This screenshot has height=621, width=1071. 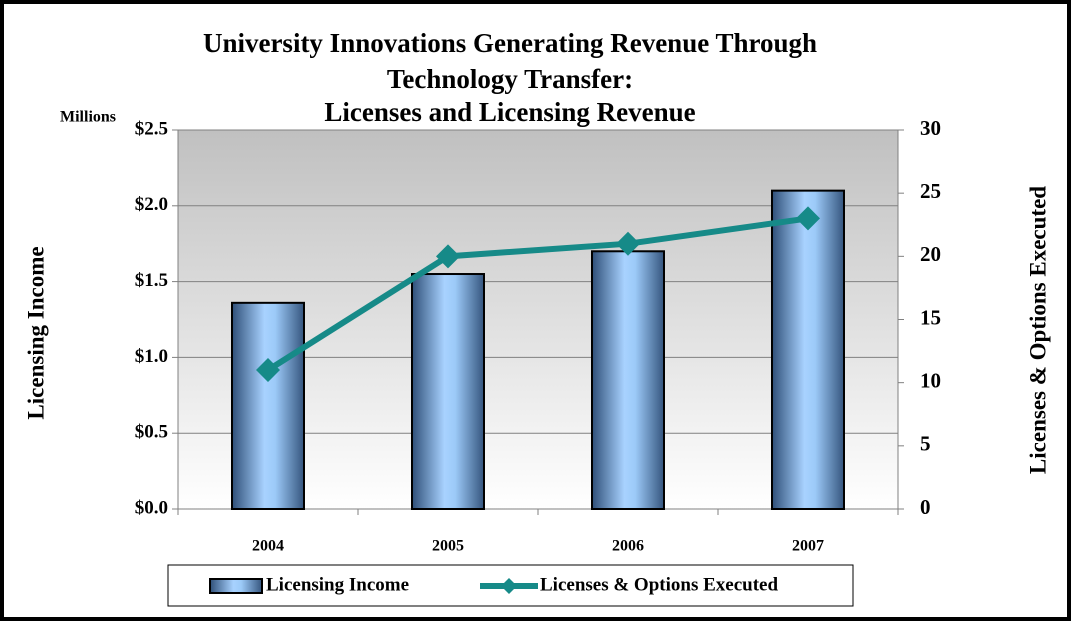 What do you see at coordinates (151, 128) in the screenshot?
I see `y-tick-label: $2.5` at bounding box center [151, 128].